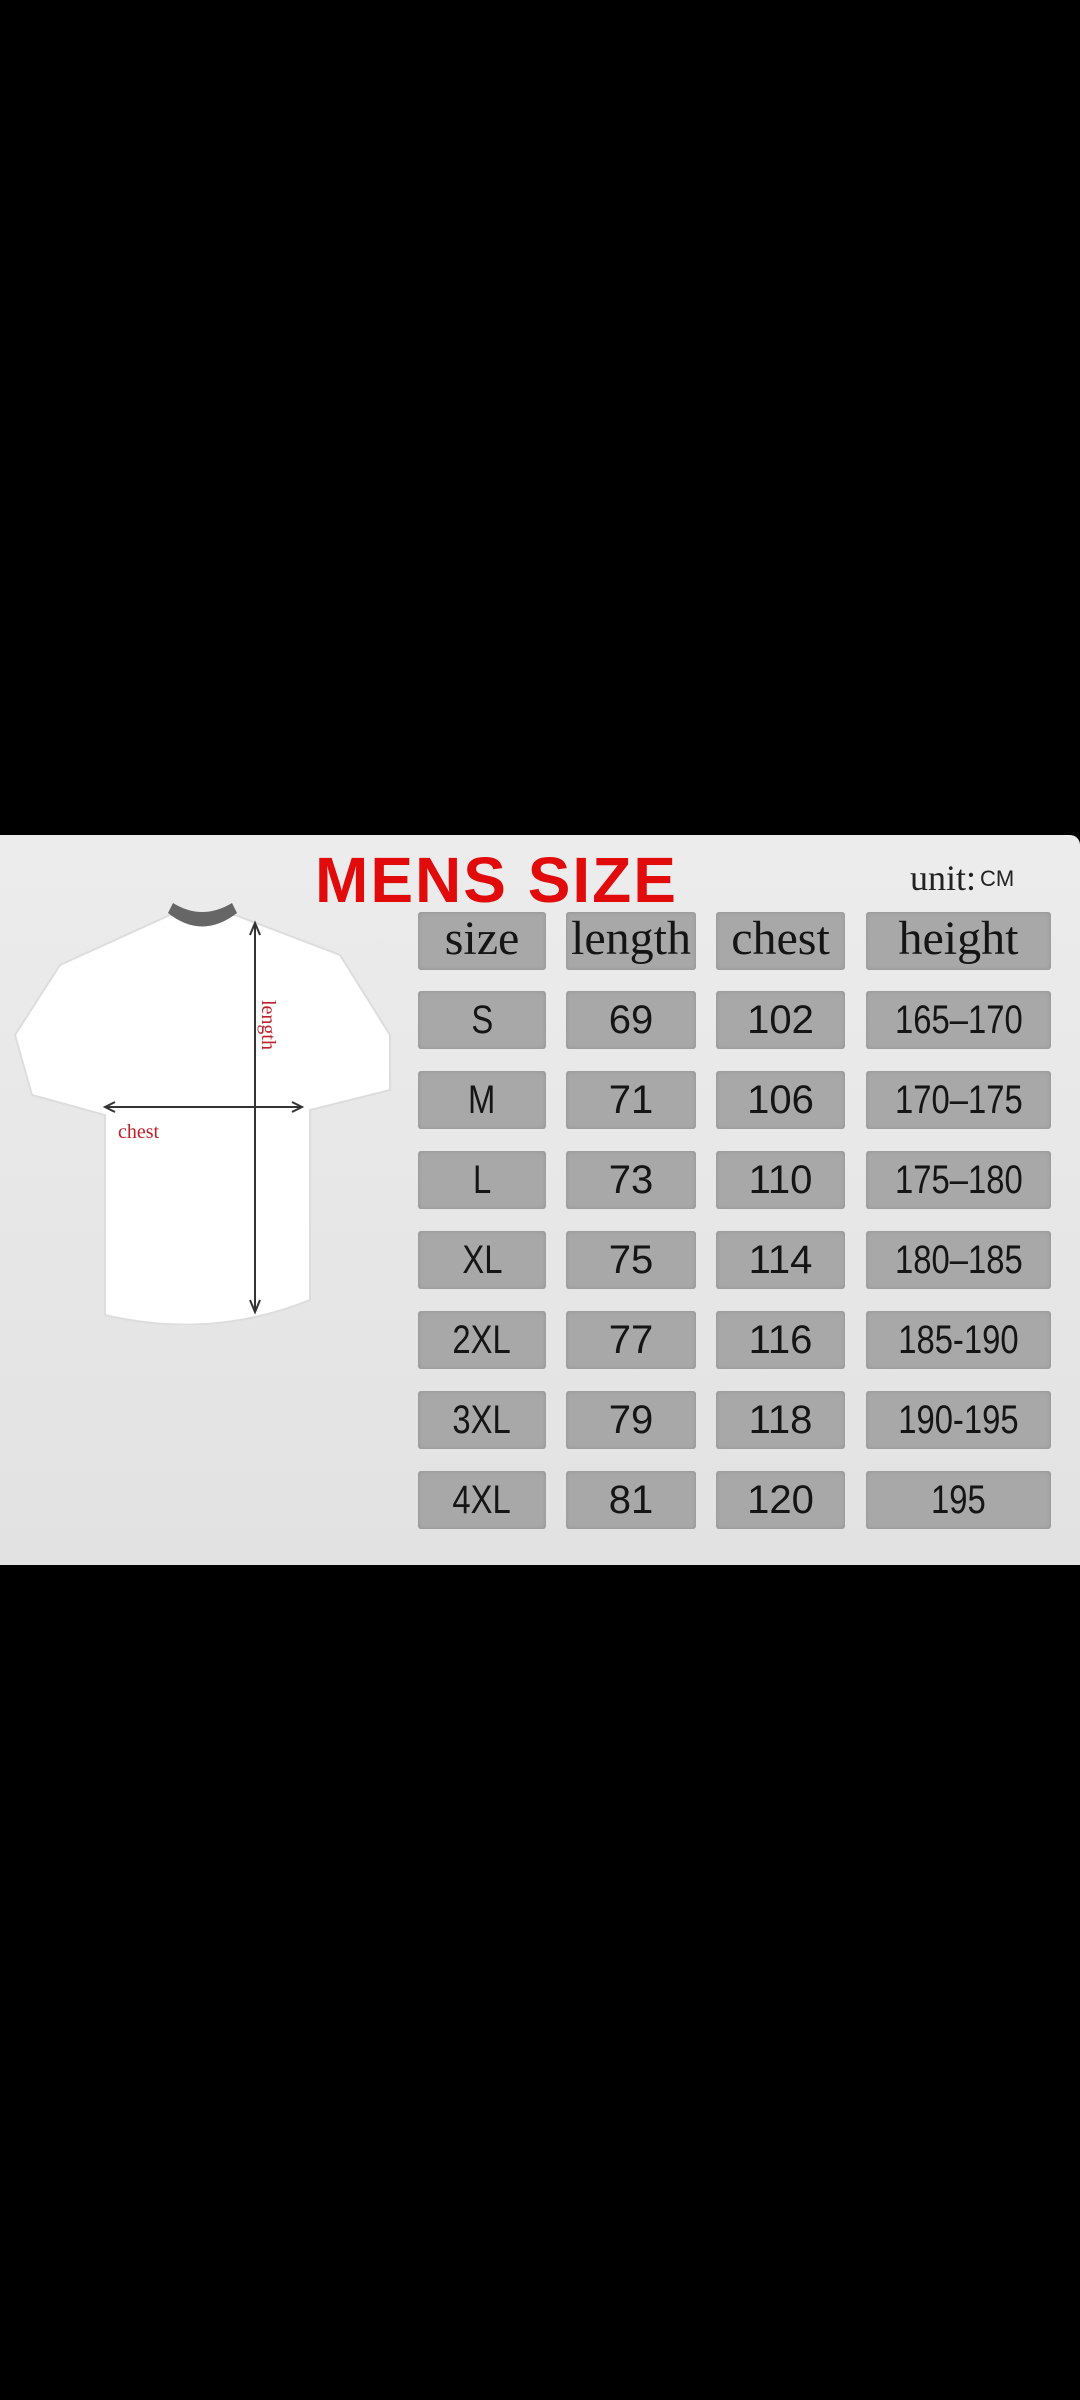 The image size is (1080, 2400). What do you see at coordinates (268, 1025) in the screenshot?
I see `length-label: length` at bounding box center [268, 1025].